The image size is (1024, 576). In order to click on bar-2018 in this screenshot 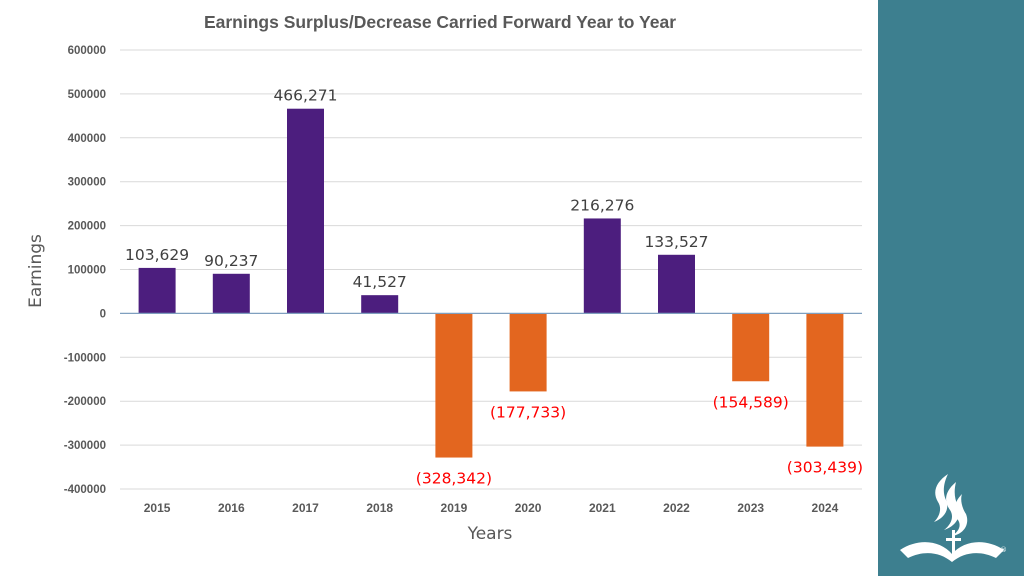, I will do `click(380, 304)`.